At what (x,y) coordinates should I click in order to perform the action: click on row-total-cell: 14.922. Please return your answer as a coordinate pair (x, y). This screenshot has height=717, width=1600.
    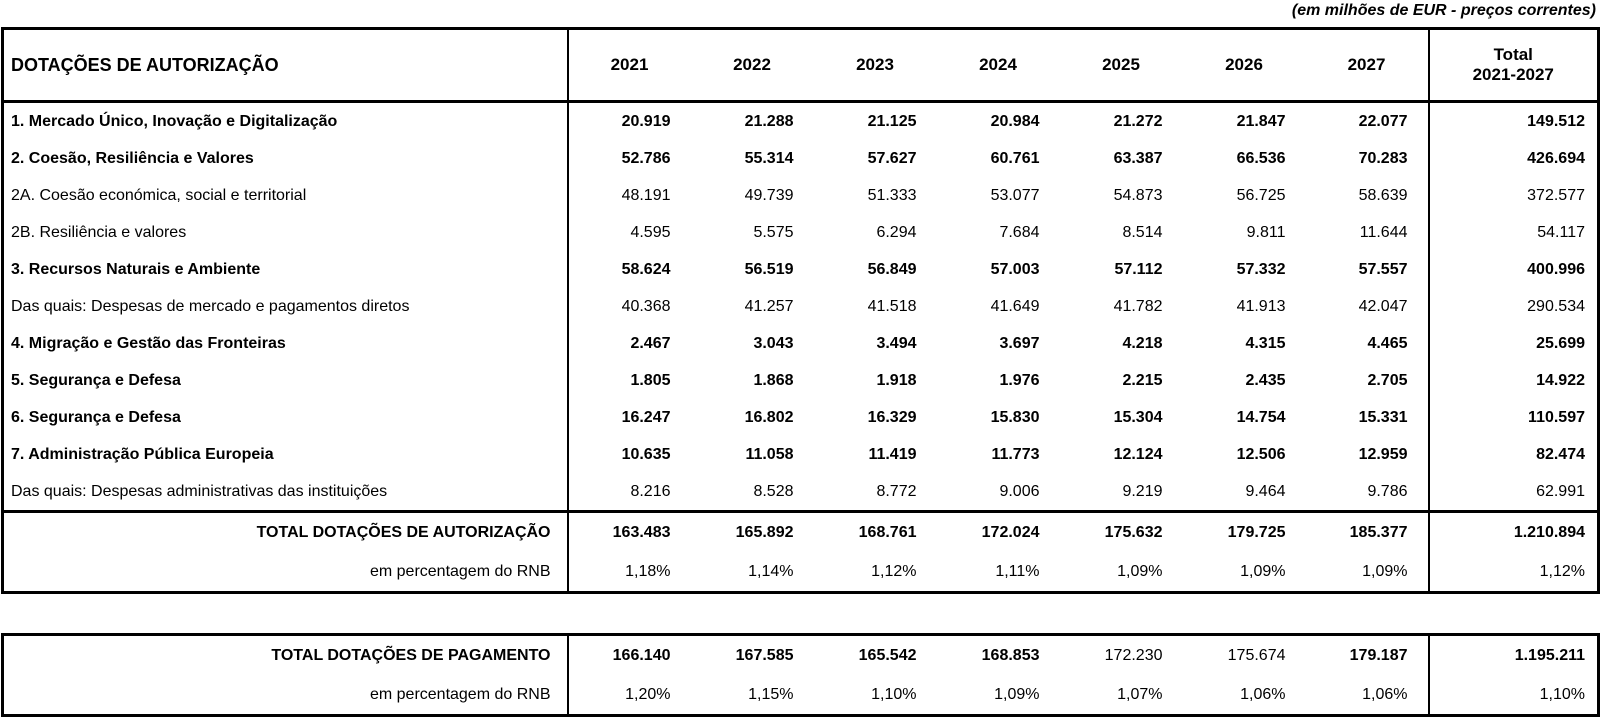
    Looking at the image, I should click on (1513, 380).